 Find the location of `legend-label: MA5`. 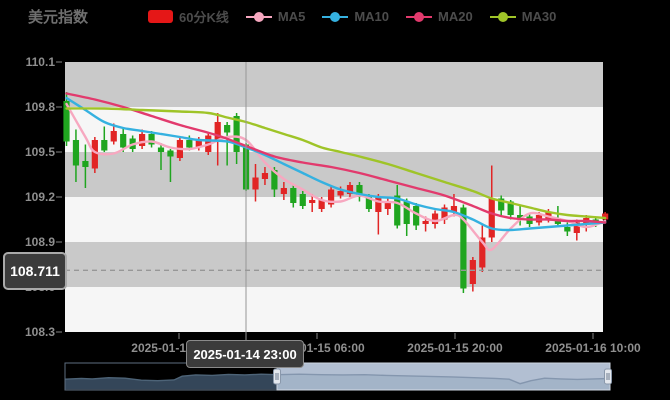

legend-label: MA5 is located at coordinates (291, 16).